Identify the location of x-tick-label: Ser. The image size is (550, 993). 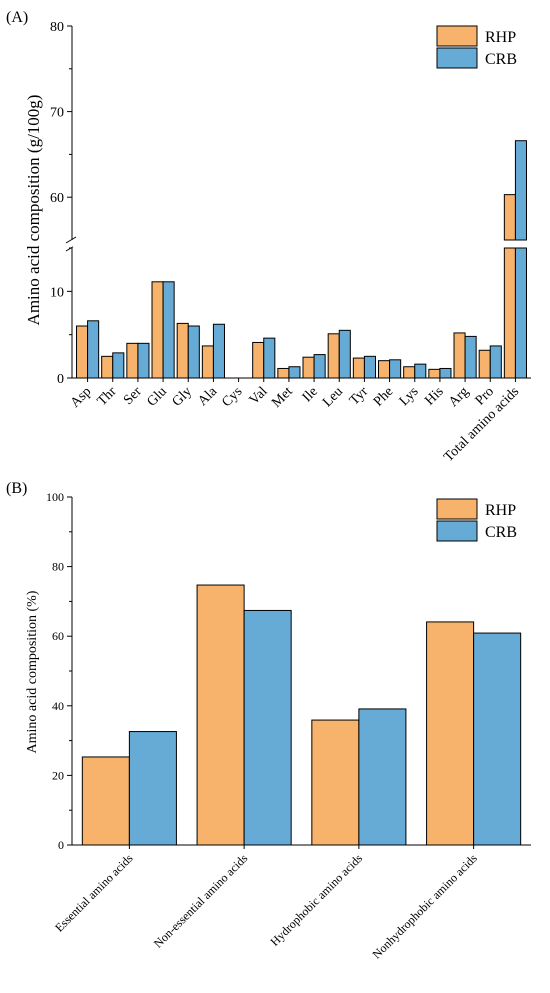
(133, 396).